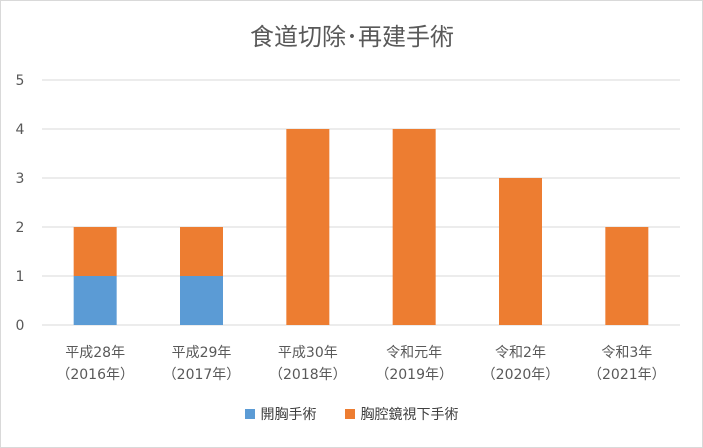 Image resolution: width=703 pixels, height=448 pixels. What do you see at coordinates (20, 326) in the screenshot?
I see `y-tick-label: 0` at bounding box center [20, 326].